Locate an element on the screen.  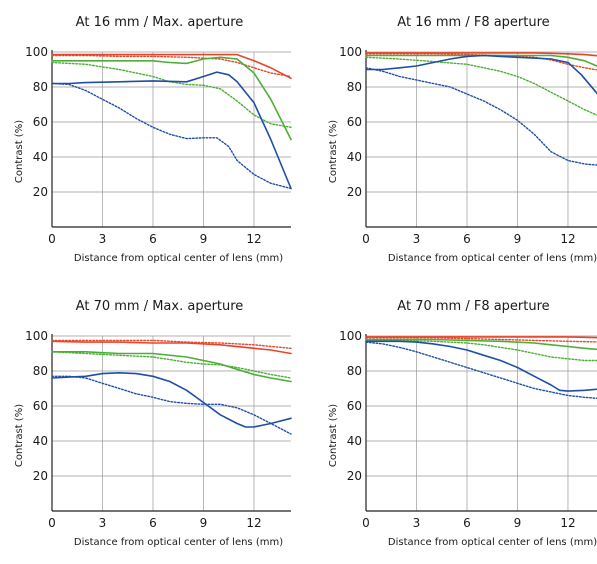
chart-title: At 70 mm / F8 aperture is located at coordinates (473, 306).